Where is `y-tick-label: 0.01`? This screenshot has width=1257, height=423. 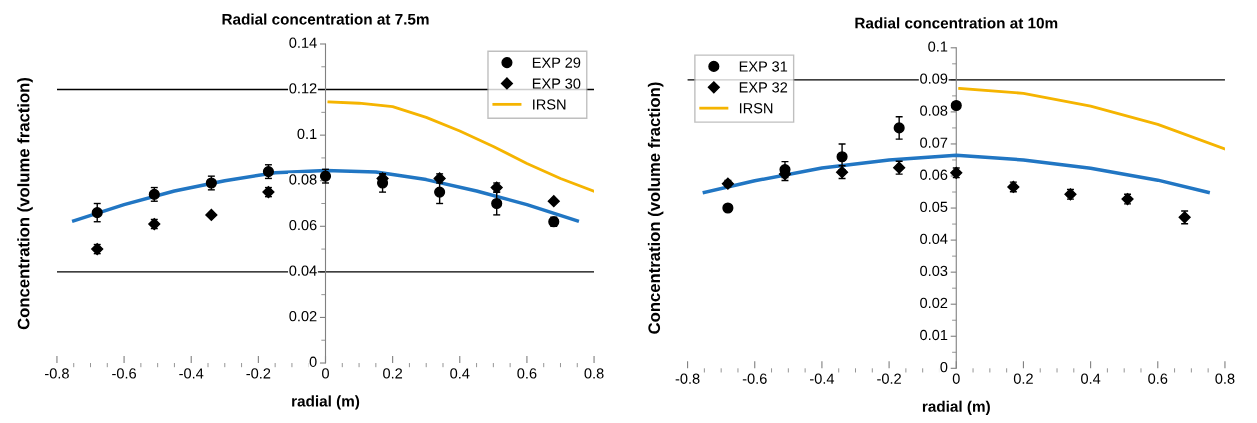 y-tick-label: 0.01 is located at coordinates (934, 335).